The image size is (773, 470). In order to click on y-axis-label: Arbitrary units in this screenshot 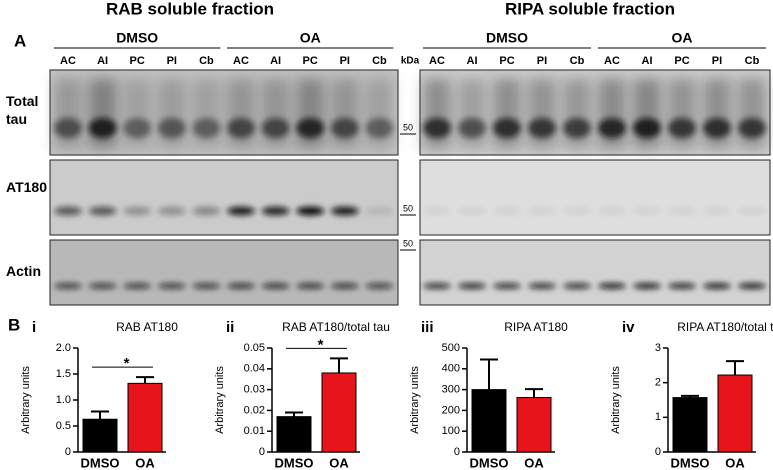, I will do `click(220, 400)`.